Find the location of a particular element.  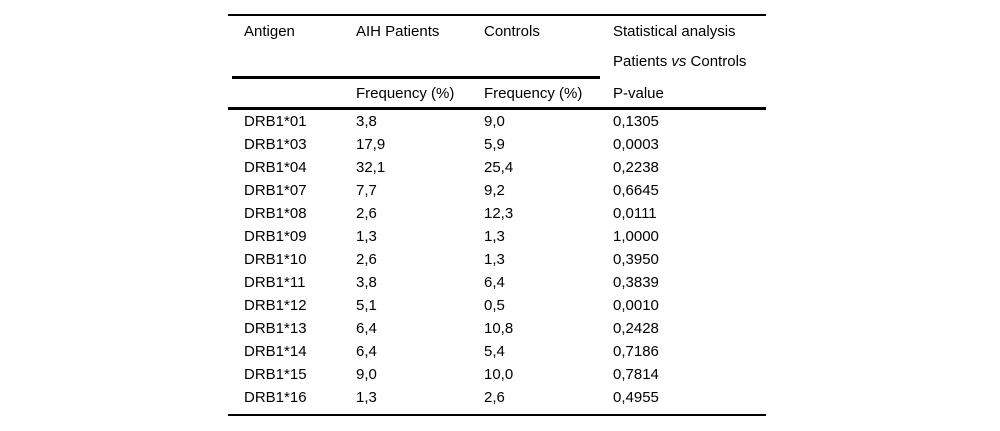

aih-frequency-cell: 7,7 is located at coordinates (366, 190).